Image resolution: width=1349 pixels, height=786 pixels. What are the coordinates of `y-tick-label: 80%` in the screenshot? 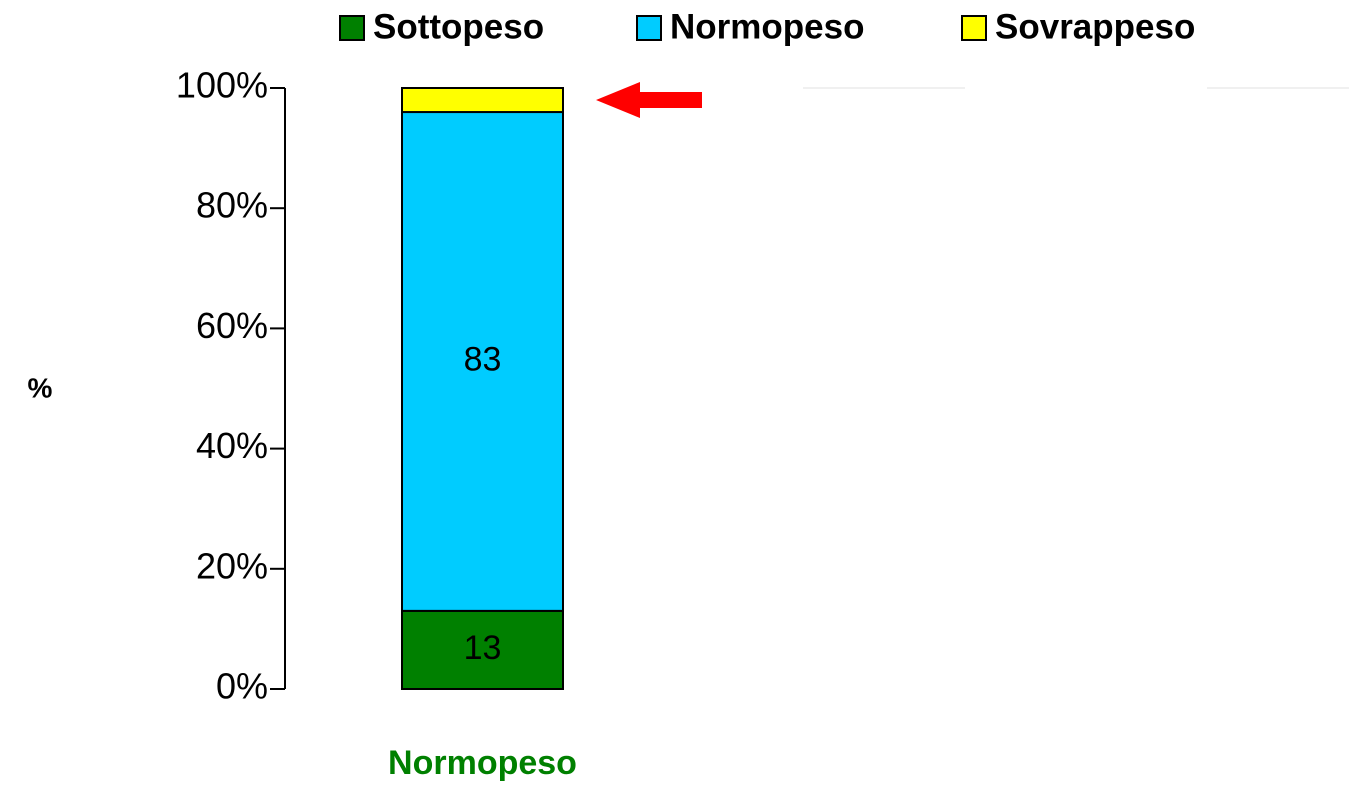 It's located at (232, 205).